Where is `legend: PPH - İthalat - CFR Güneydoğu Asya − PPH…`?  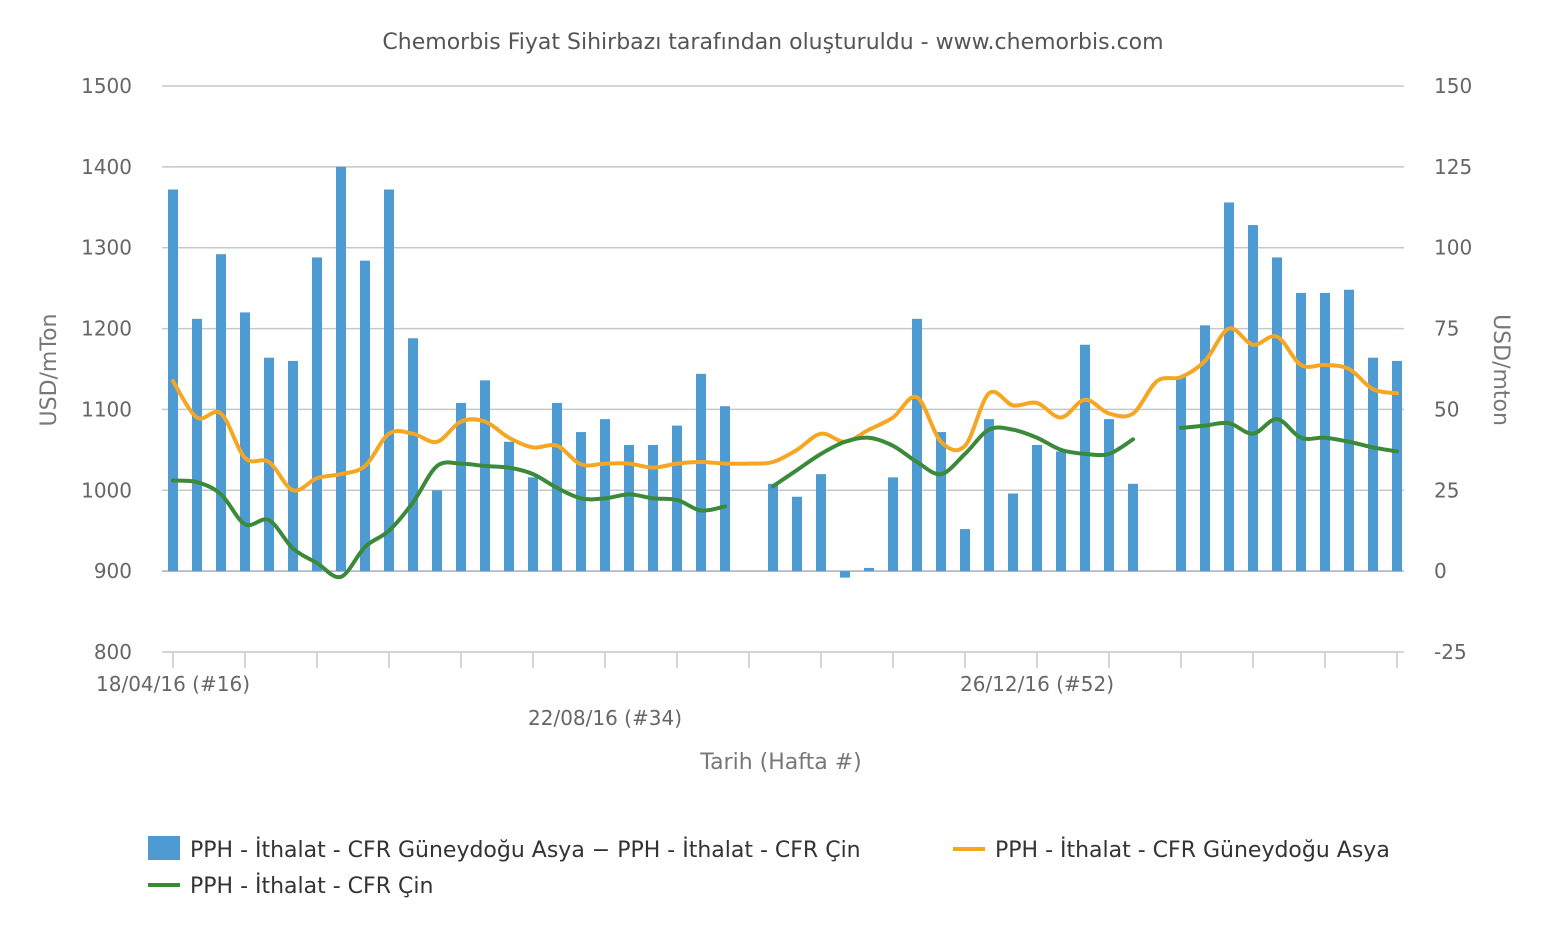
legend: PPH - İthalat - CFR Güneydoğu Asya − PPH… is located at coordinates (769, 867).